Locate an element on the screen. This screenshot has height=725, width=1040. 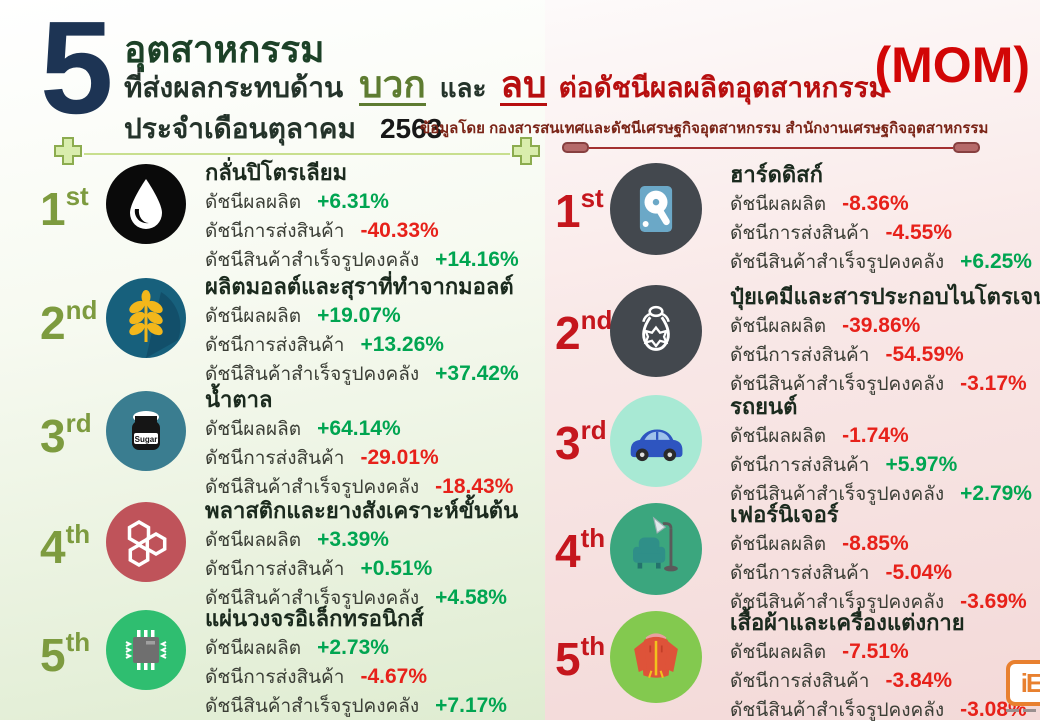
rank-label: 3rd is located at coordinates (581, 441).